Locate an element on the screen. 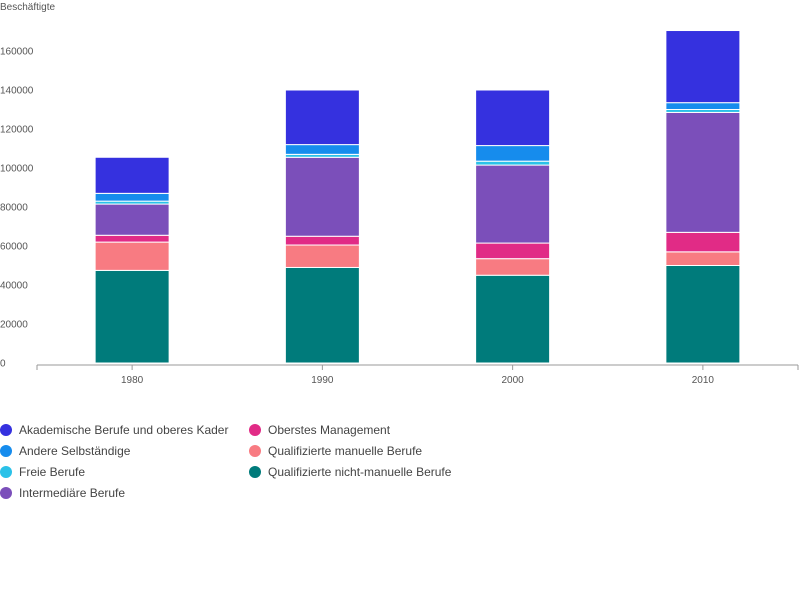 The width and height of the screenshot is (800, 600). legend-item-freie-berufe: Freie Berufe is located at coordinates (42, 472).